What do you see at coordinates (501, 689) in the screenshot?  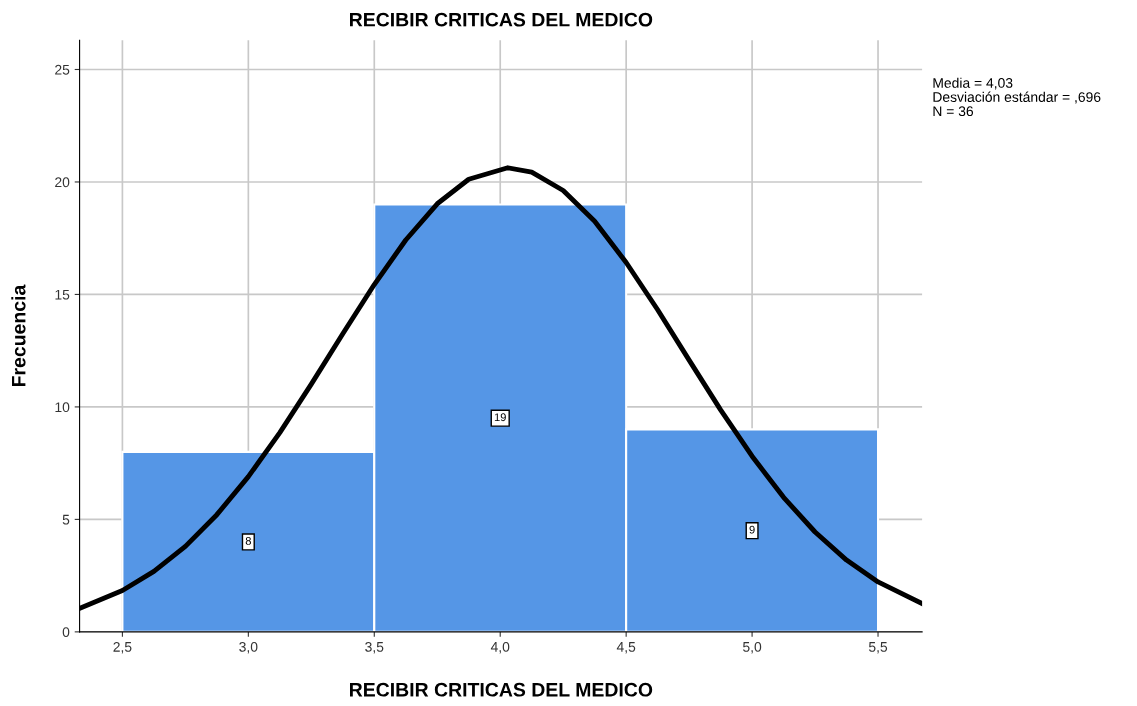 I see `x-axis-title: RECIBIR CRITICAS DEL MEDICO` at bounding box center [501, 689].